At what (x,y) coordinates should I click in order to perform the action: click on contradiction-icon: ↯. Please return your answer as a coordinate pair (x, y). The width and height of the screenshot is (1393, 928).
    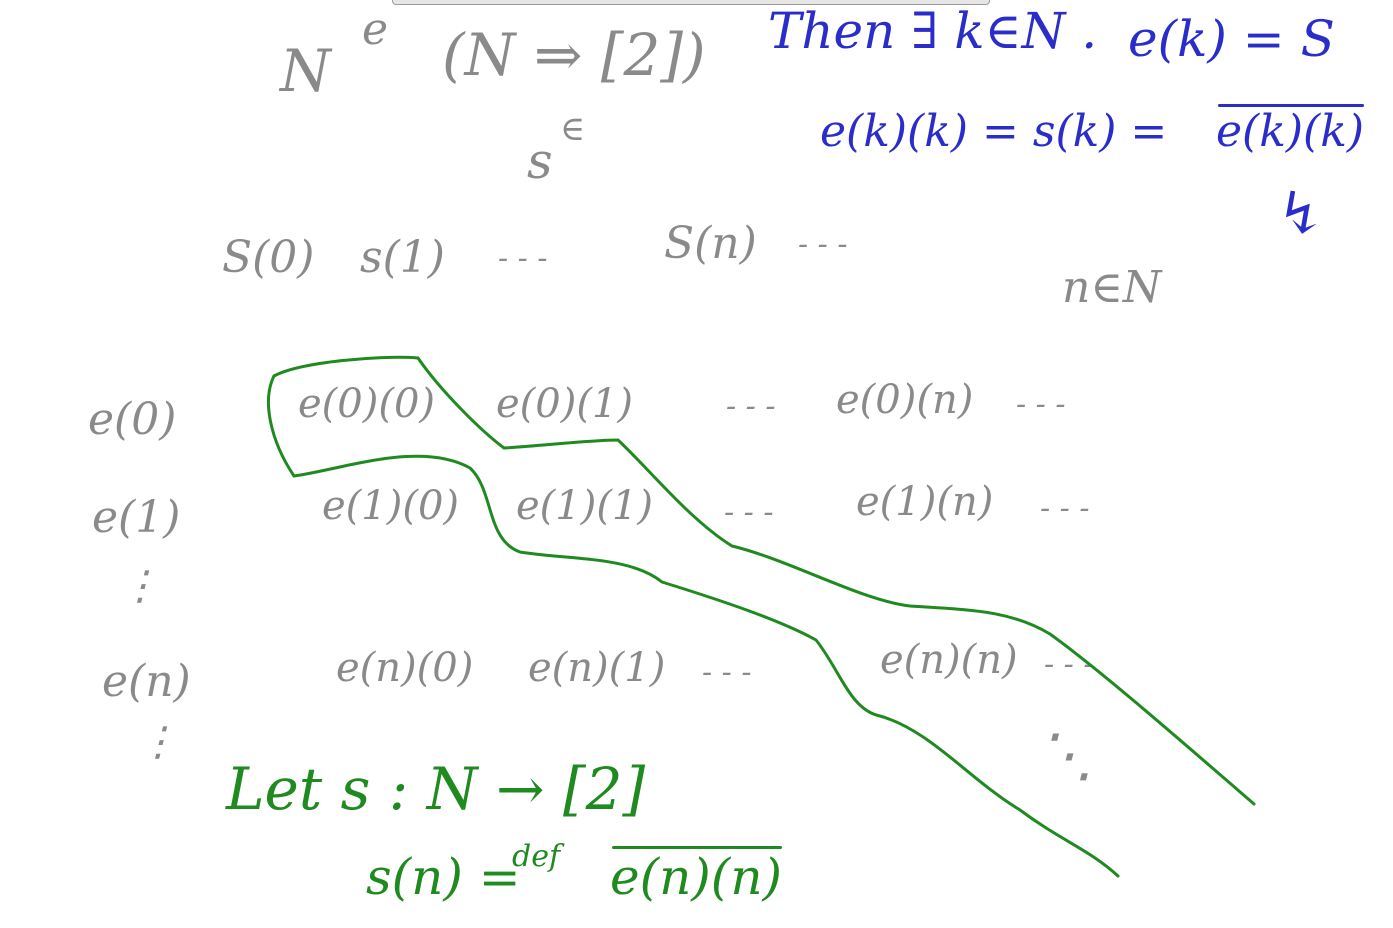
    Looking at the image, I should click on (1300, 213).